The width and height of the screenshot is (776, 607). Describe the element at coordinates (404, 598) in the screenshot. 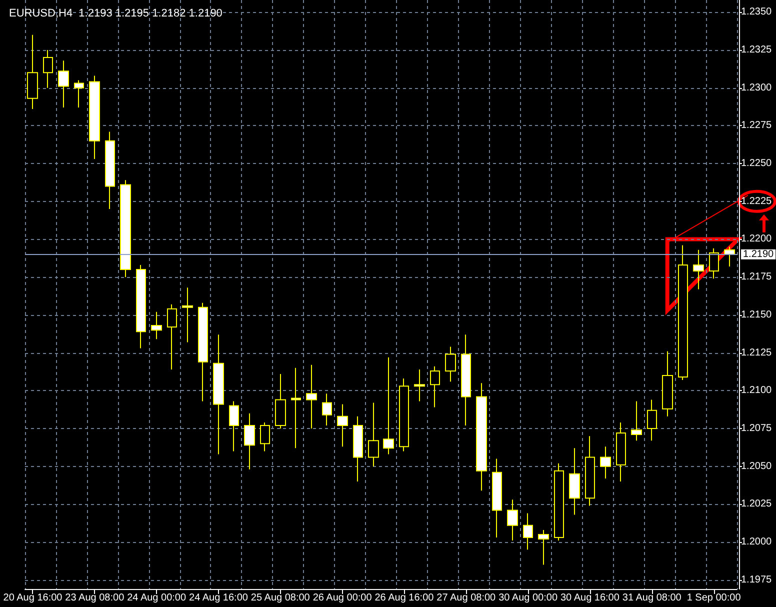

I see `x-tick-label: 26 Aug 16:00` at that location.